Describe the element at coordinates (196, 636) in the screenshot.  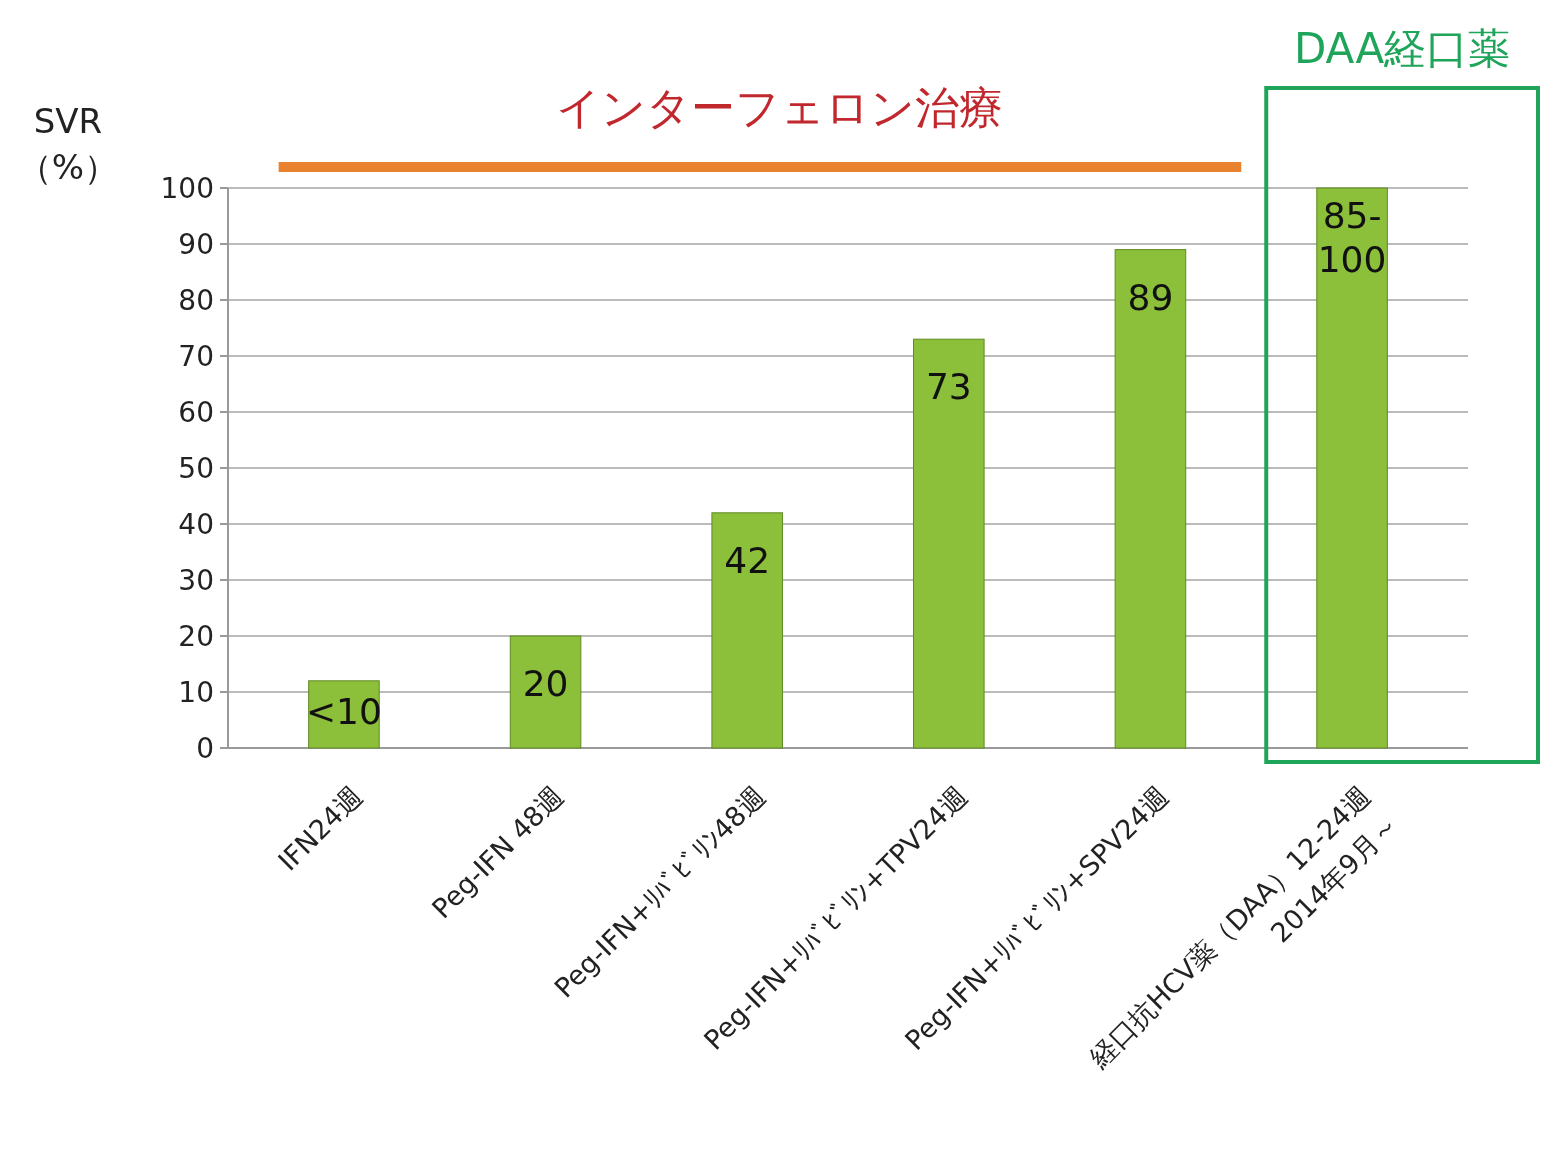
I see `y-tick-label: 20` at that location.